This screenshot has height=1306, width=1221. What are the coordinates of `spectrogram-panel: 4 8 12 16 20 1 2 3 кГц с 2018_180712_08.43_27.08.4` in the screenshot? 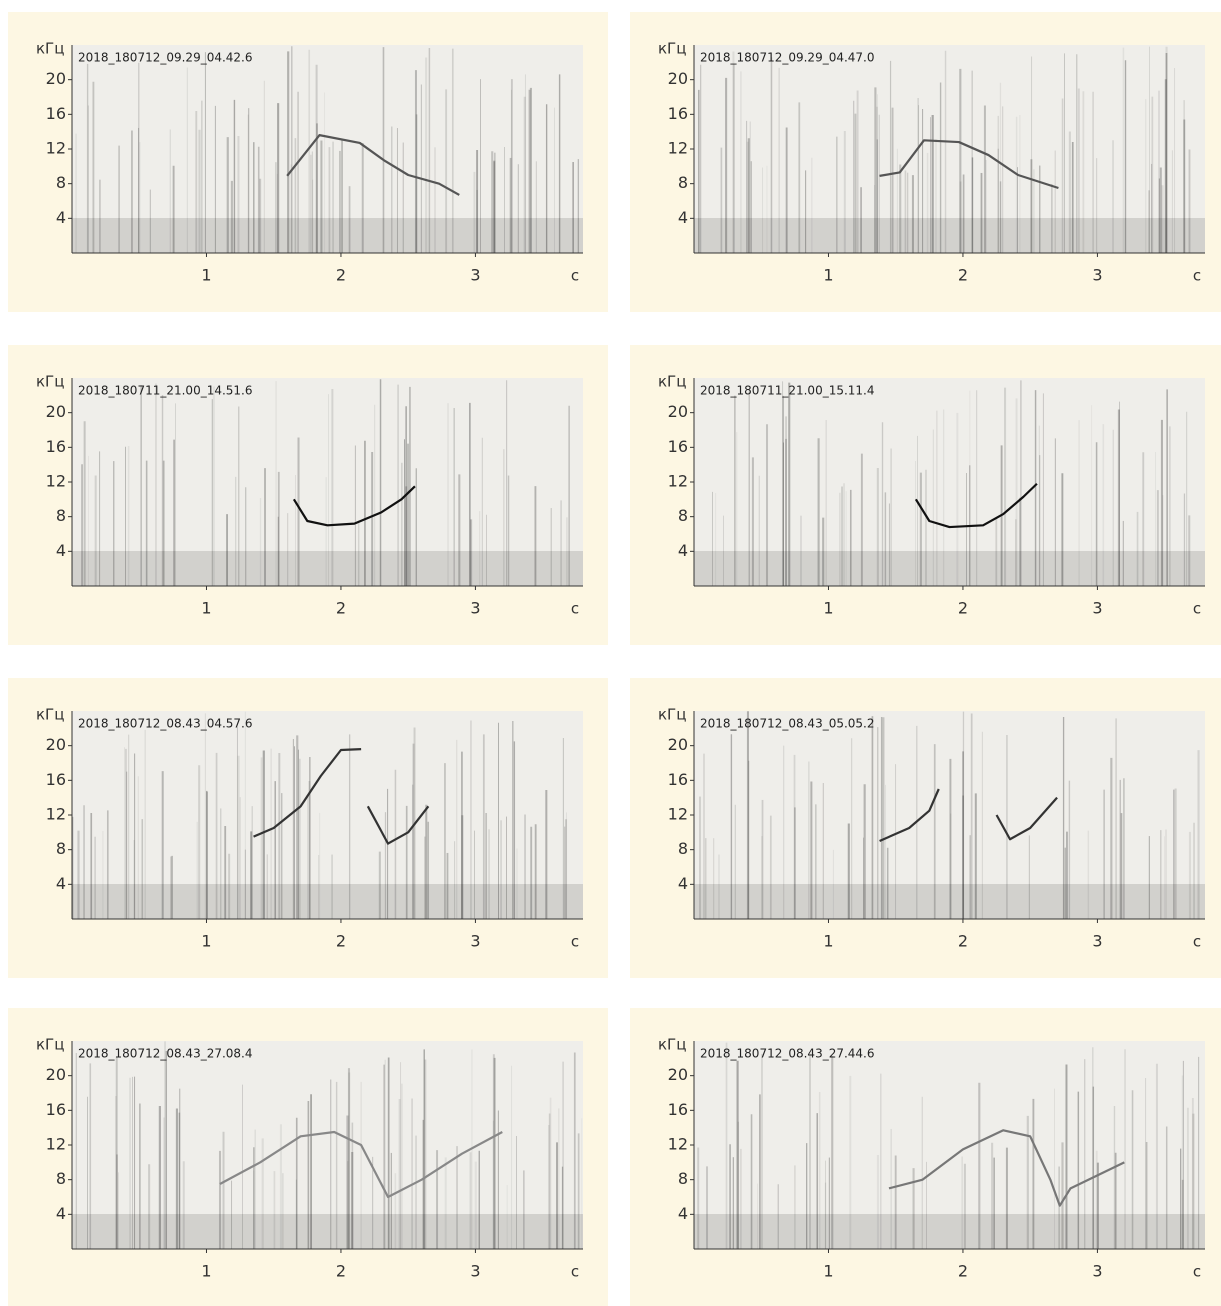 It's located at (308, 1157).